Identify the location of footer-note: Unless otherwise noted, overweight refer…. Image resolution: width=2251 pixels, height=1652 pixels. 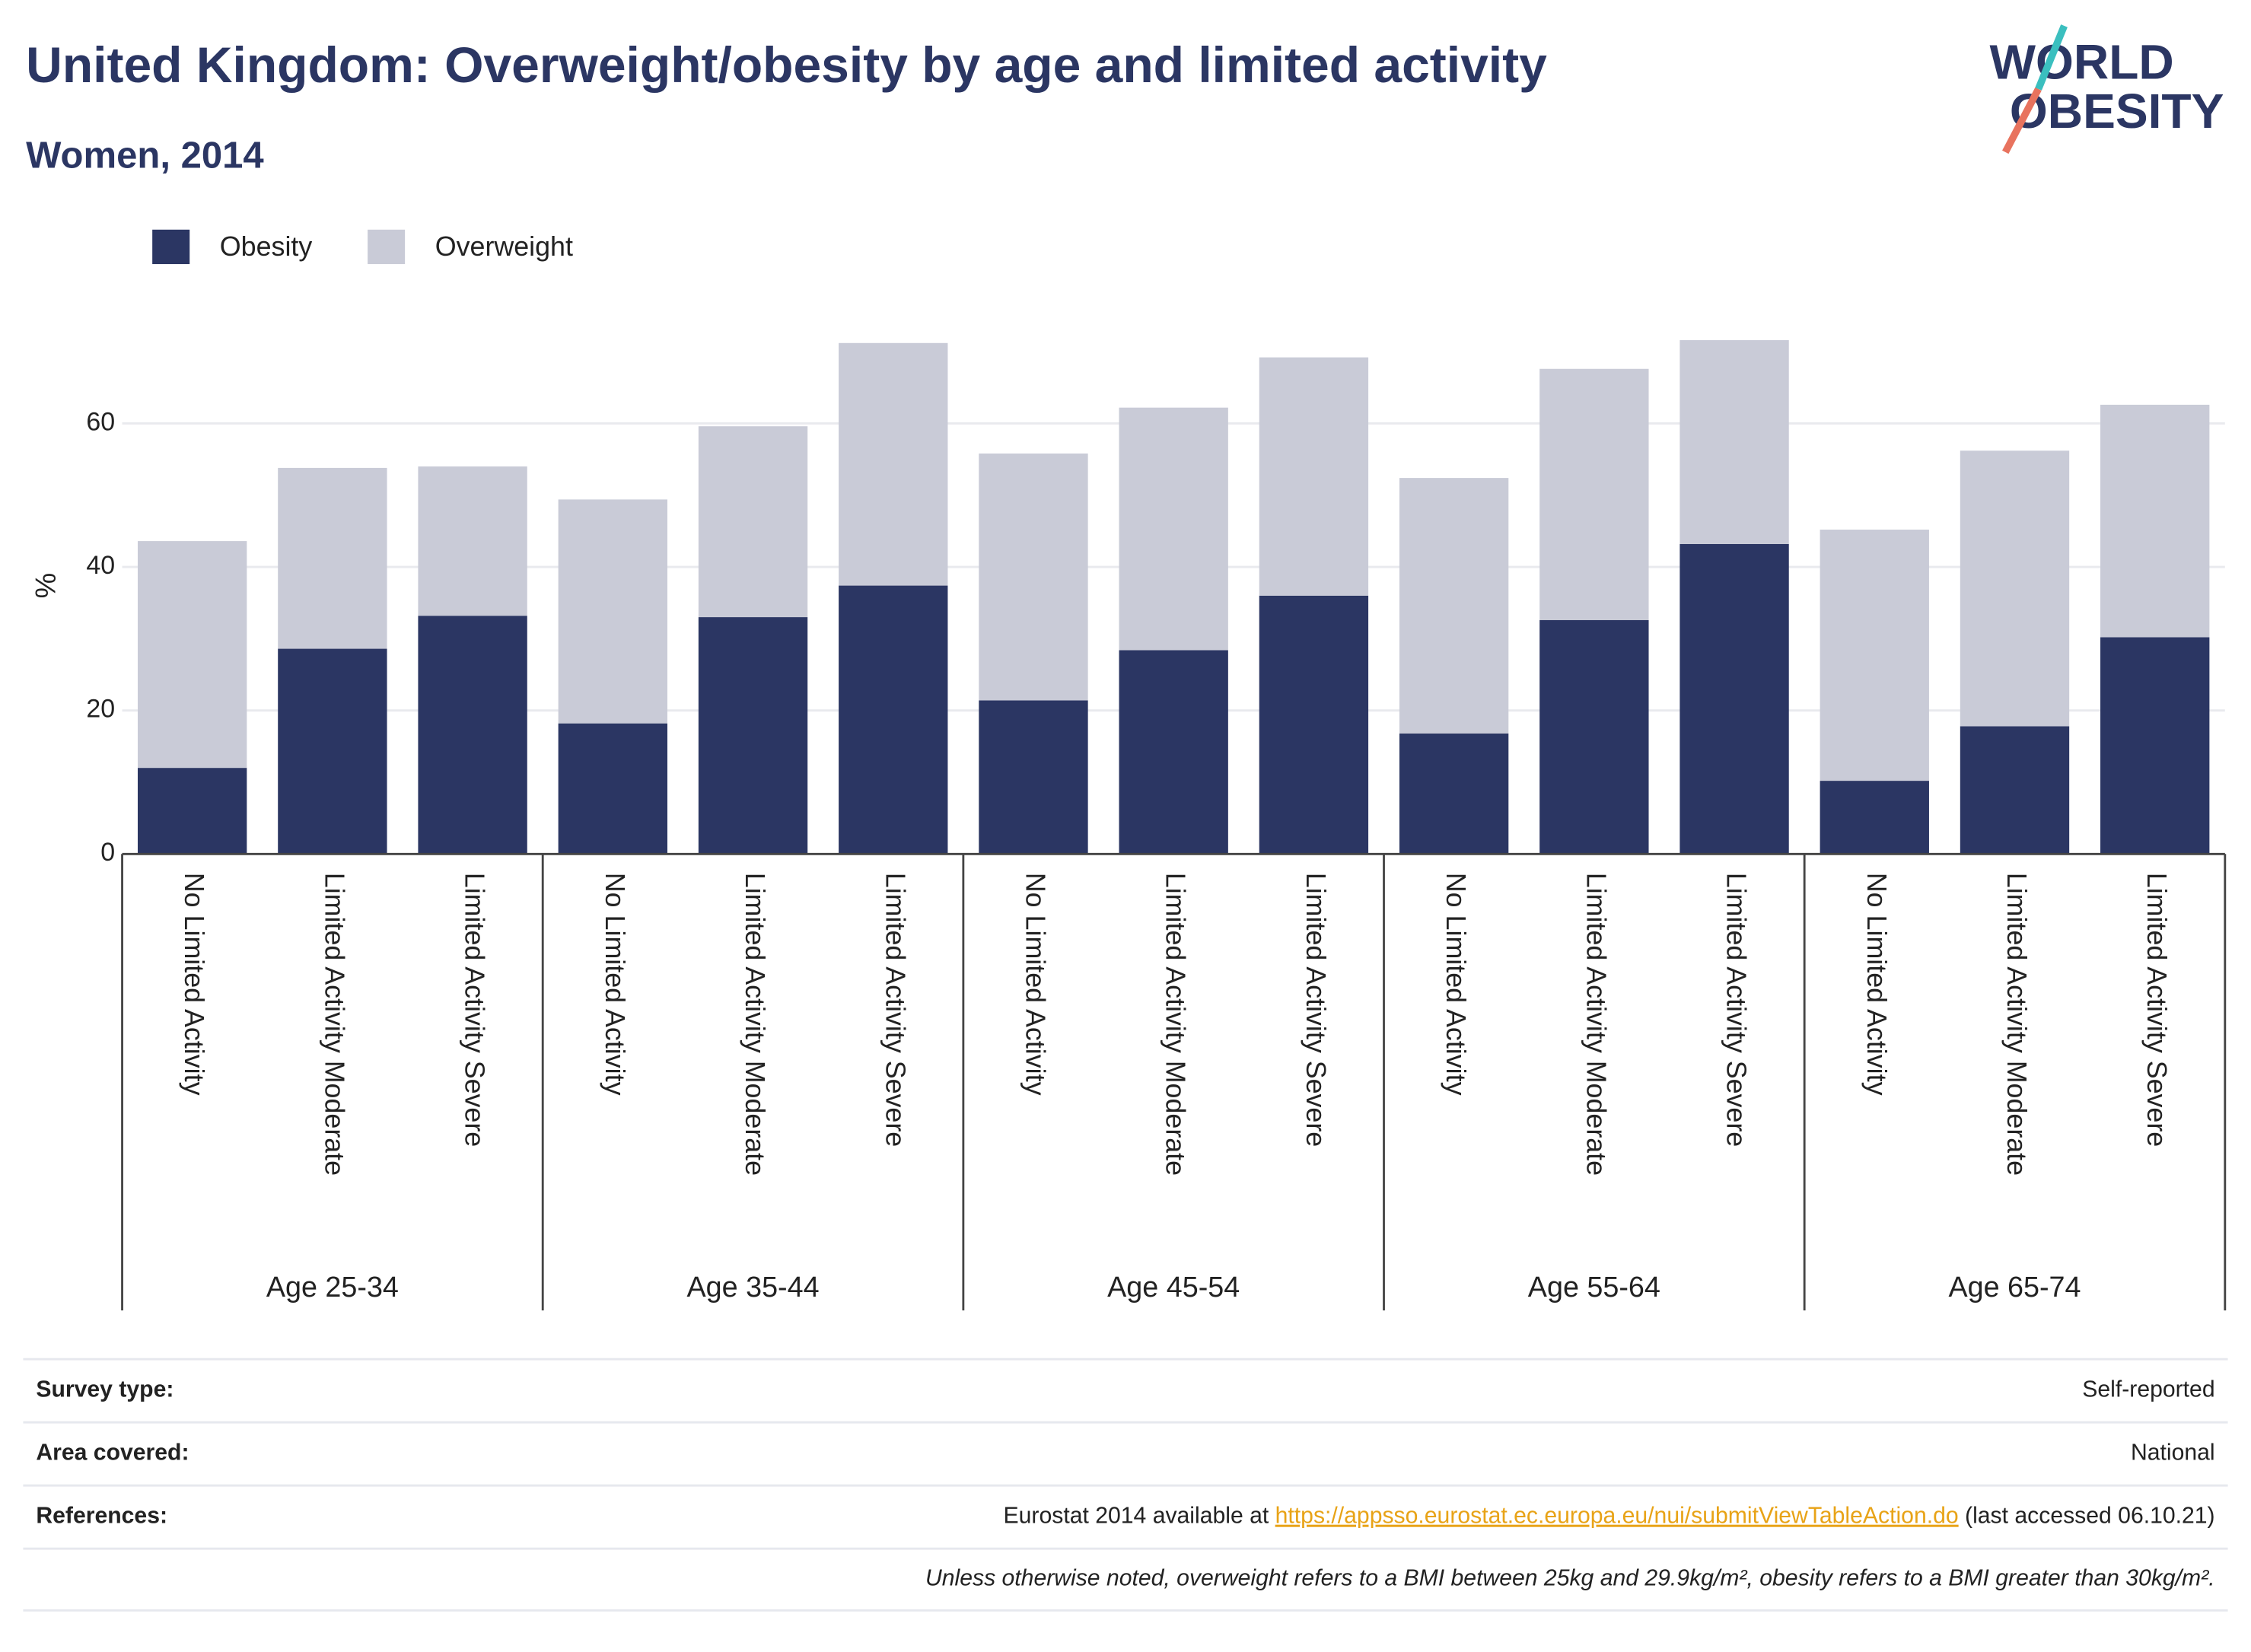
(1570, 1578).